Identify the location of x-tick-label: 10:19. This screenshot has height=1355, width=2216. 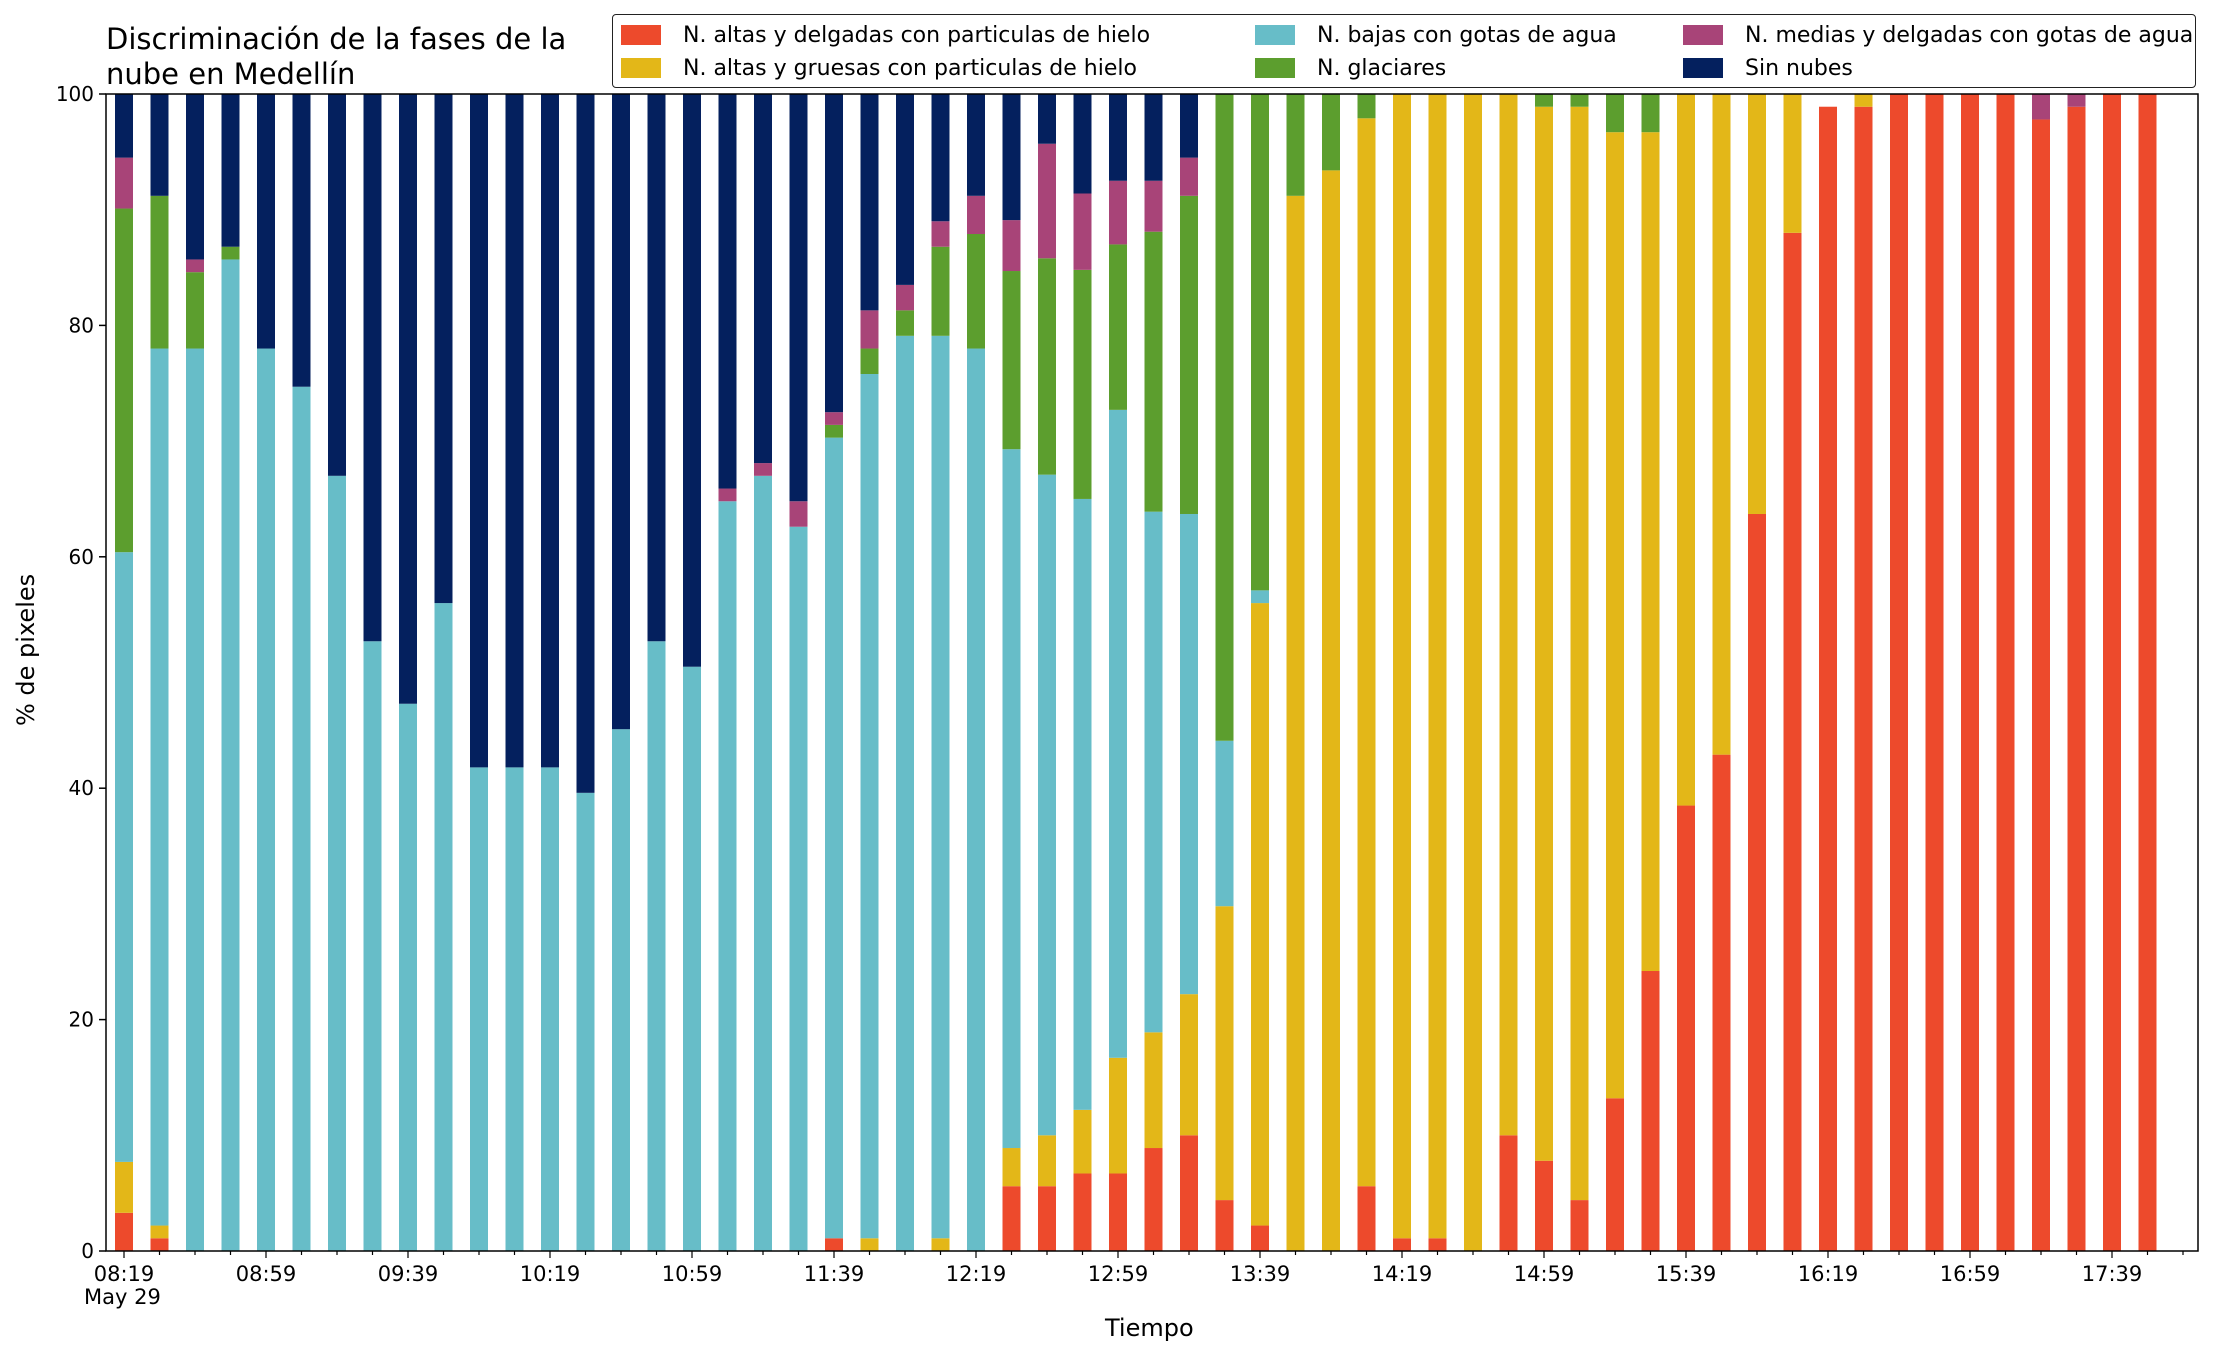
(550, 1274).